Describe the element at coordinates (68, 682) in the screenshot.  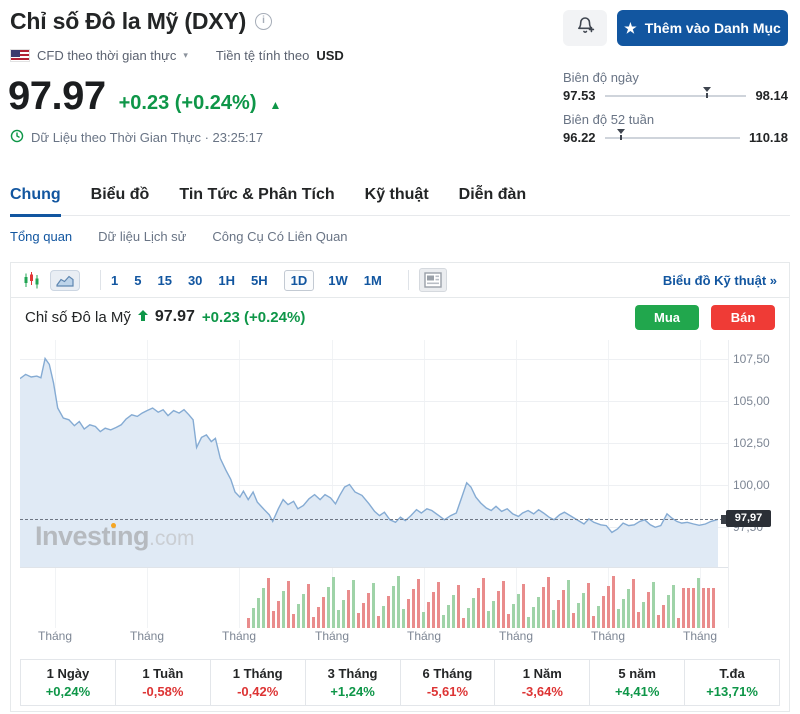
I see `perf-cell-0: 1 Ngày +0,24%` at that location.